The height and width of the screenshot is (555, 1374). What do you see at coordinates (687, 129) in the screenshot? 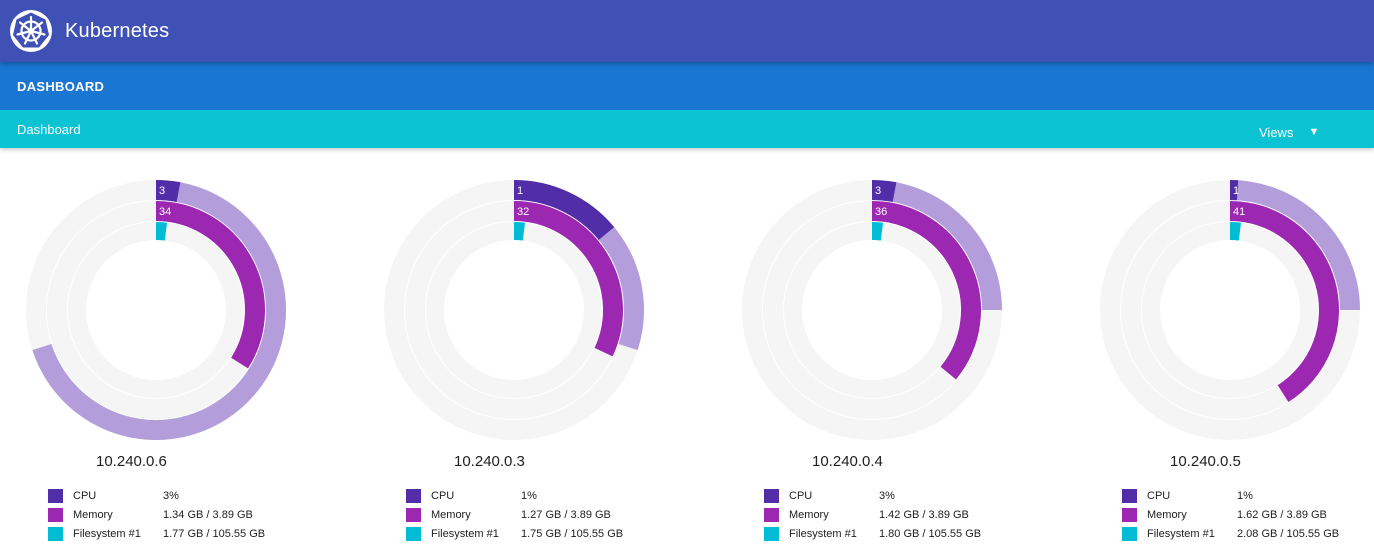
I see `sub-header: Dashboard Views ▼` at bounding box center [687, 129].